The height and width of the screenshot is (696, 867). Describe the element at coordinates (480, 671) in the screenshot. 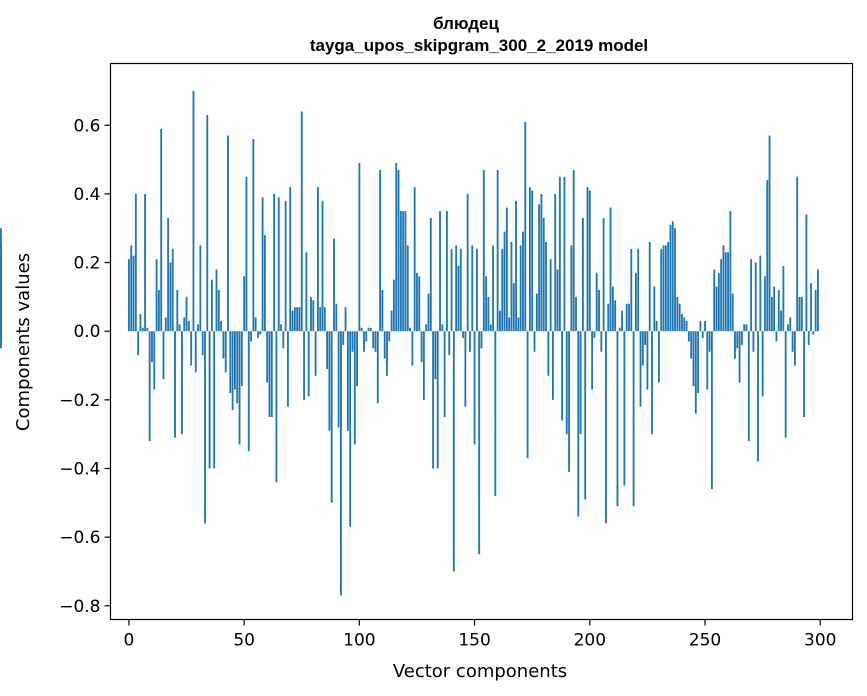

I see `x-axis-label: Vector components` at that location.